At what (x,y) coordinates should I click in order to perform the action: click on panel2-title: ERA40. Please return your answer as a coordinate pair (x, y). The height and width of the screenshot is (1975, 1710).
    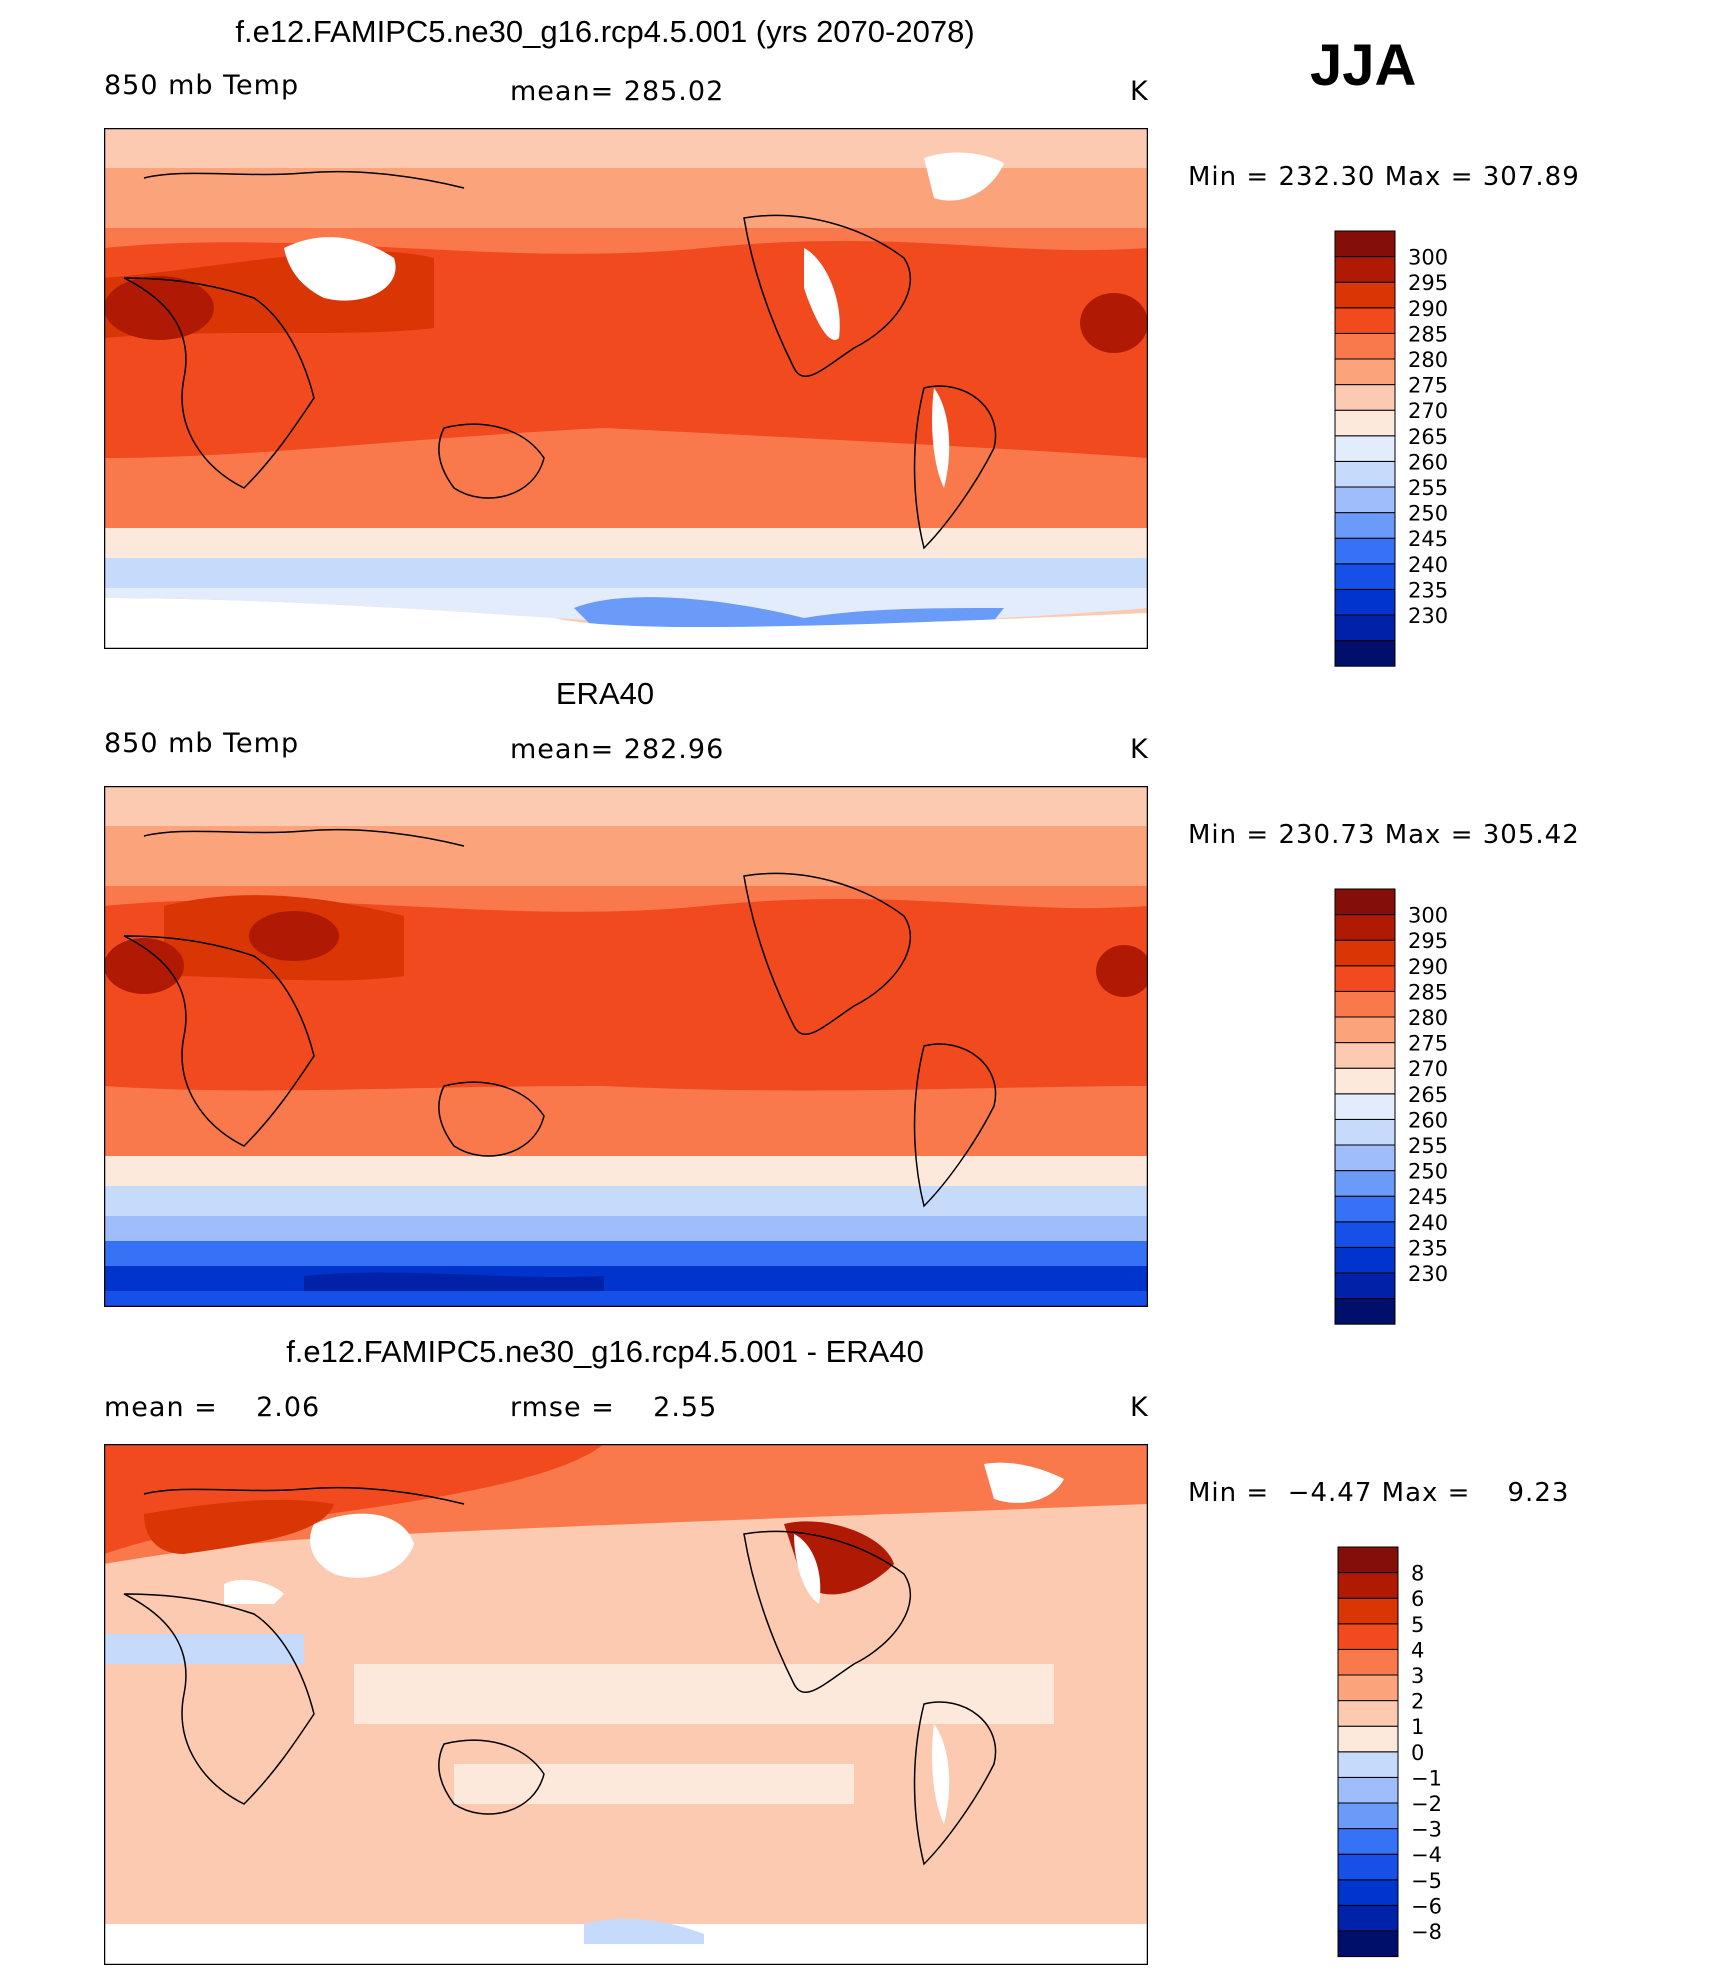
    Looking at the image, I should click on (605, 693).